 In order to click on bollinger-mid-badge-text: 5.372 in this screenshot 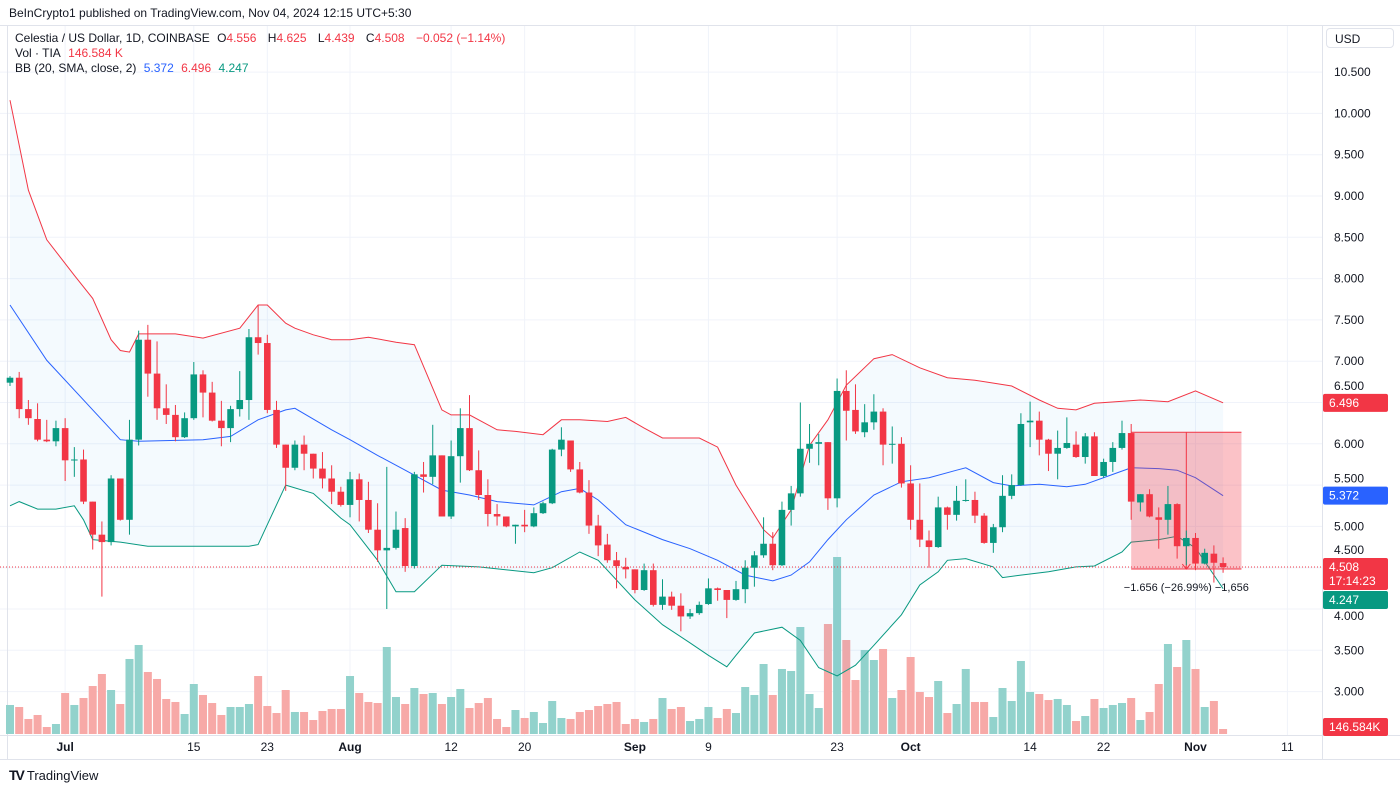, I will do `click(1344, 496)`.